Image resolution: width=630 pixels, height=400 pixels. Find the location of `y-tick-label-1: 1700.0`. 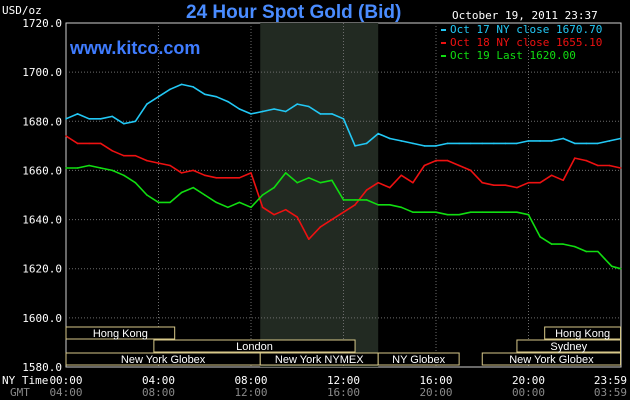

y-tick-label-1: 1700.0 is located at coordinates (42, 72).